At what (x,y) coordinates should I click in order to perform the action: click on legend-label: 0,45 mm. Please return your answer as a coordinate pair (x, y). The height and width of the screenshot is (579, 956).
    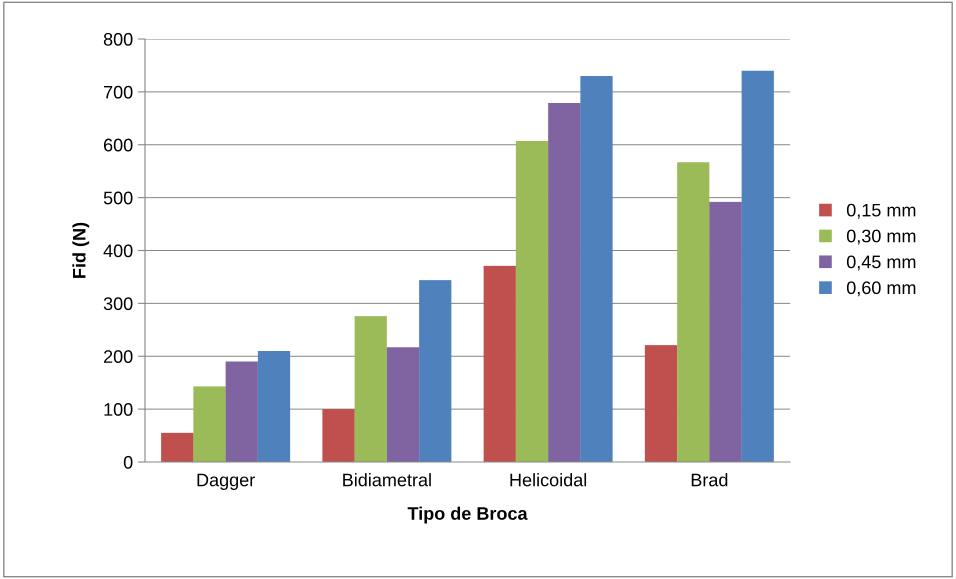
    Looking at the image, I should click on (881, 262).